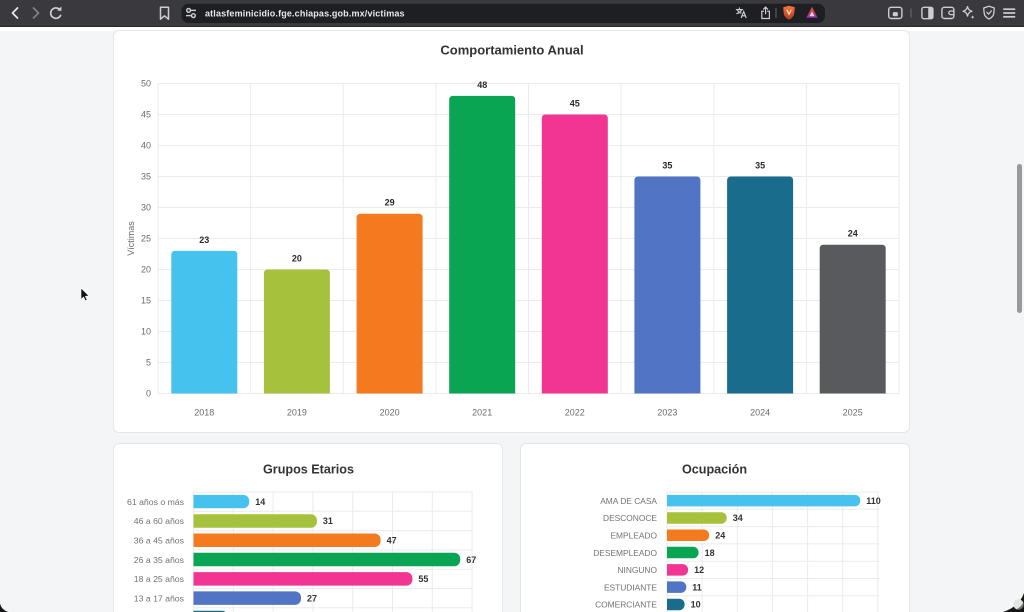  What do you see at coordinates (575, 413) in the screenshot?
I see `svg-text: 2022` at bounding box center [575, 413].